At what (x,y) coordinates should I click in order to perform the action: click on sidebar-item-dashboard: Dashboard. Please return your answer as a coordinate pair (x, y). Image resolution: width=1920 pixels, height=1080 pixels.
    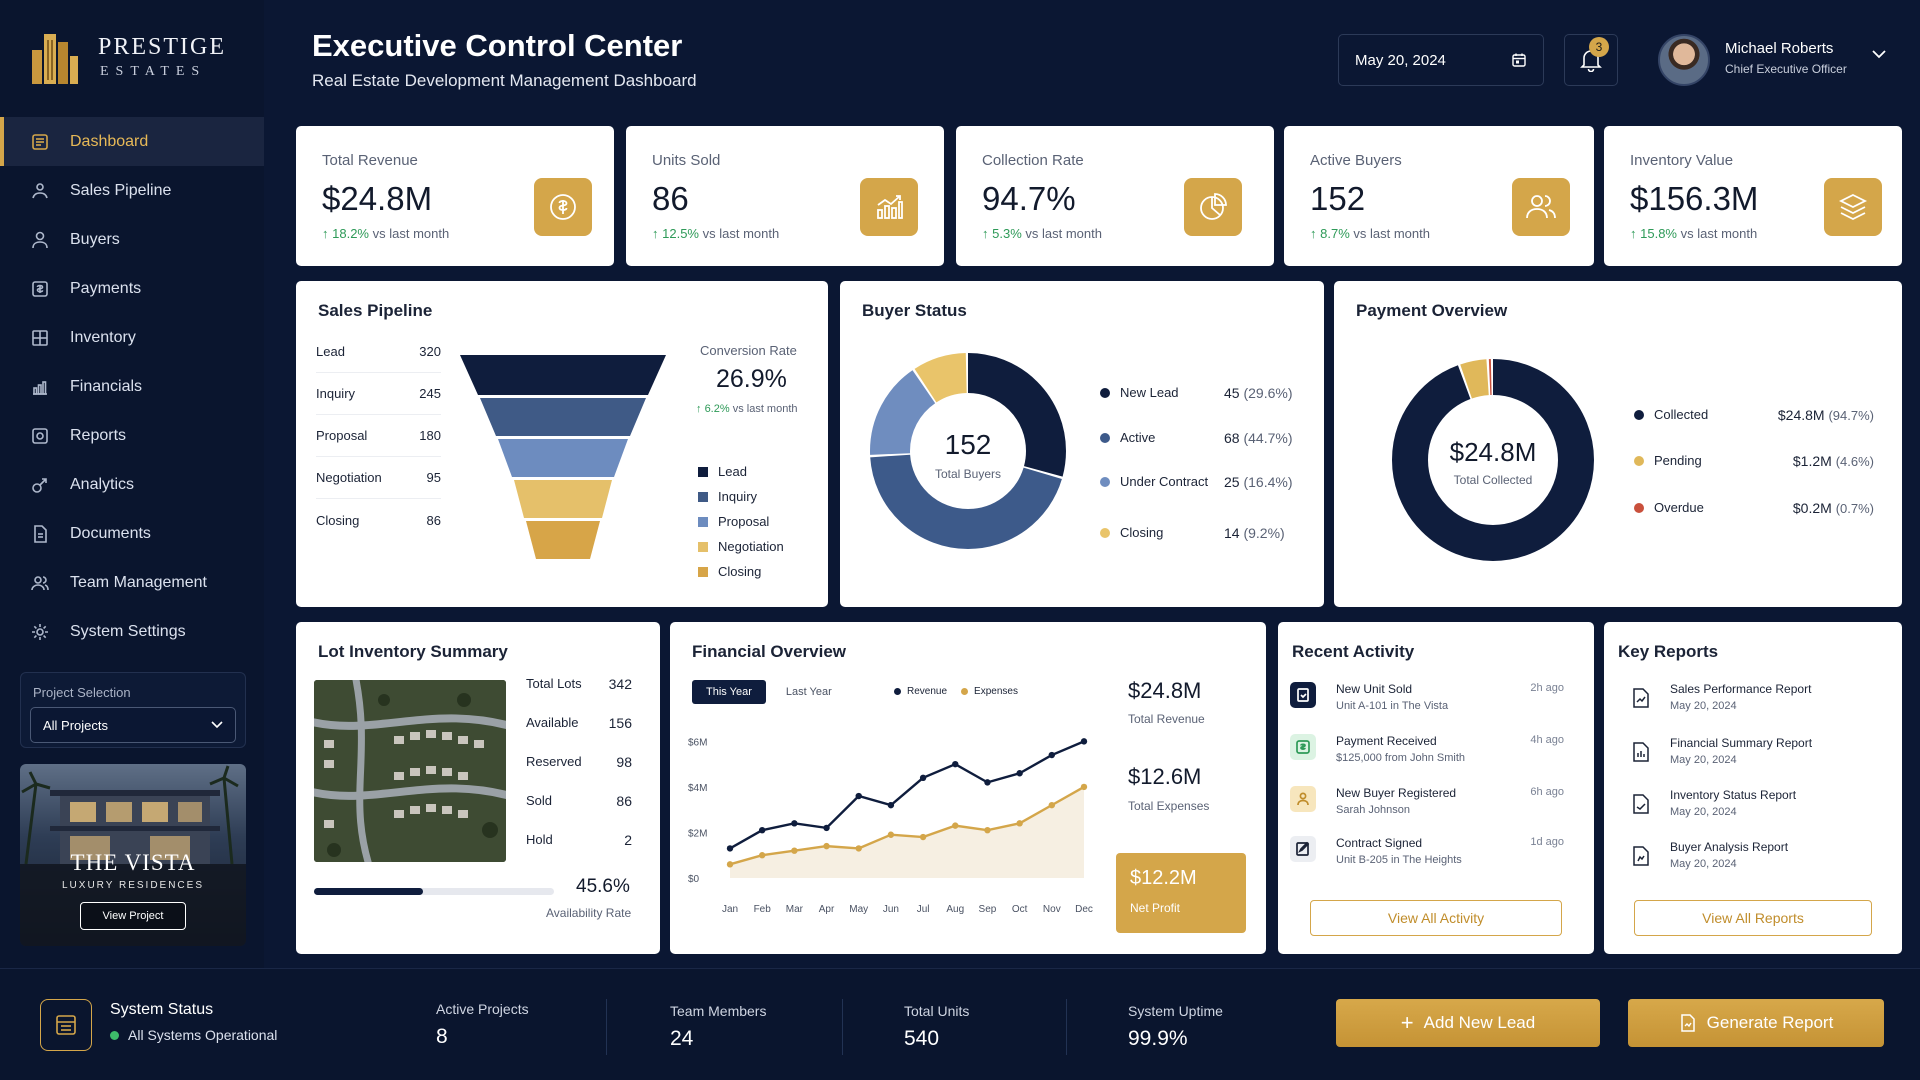
    Looking at the image, I should click on (132, 141).